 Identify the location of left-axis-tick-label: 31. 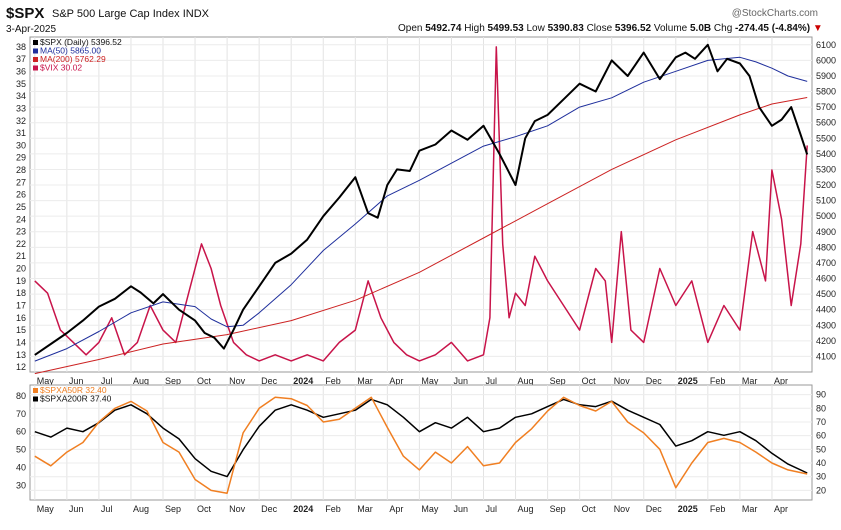
(21, 133).